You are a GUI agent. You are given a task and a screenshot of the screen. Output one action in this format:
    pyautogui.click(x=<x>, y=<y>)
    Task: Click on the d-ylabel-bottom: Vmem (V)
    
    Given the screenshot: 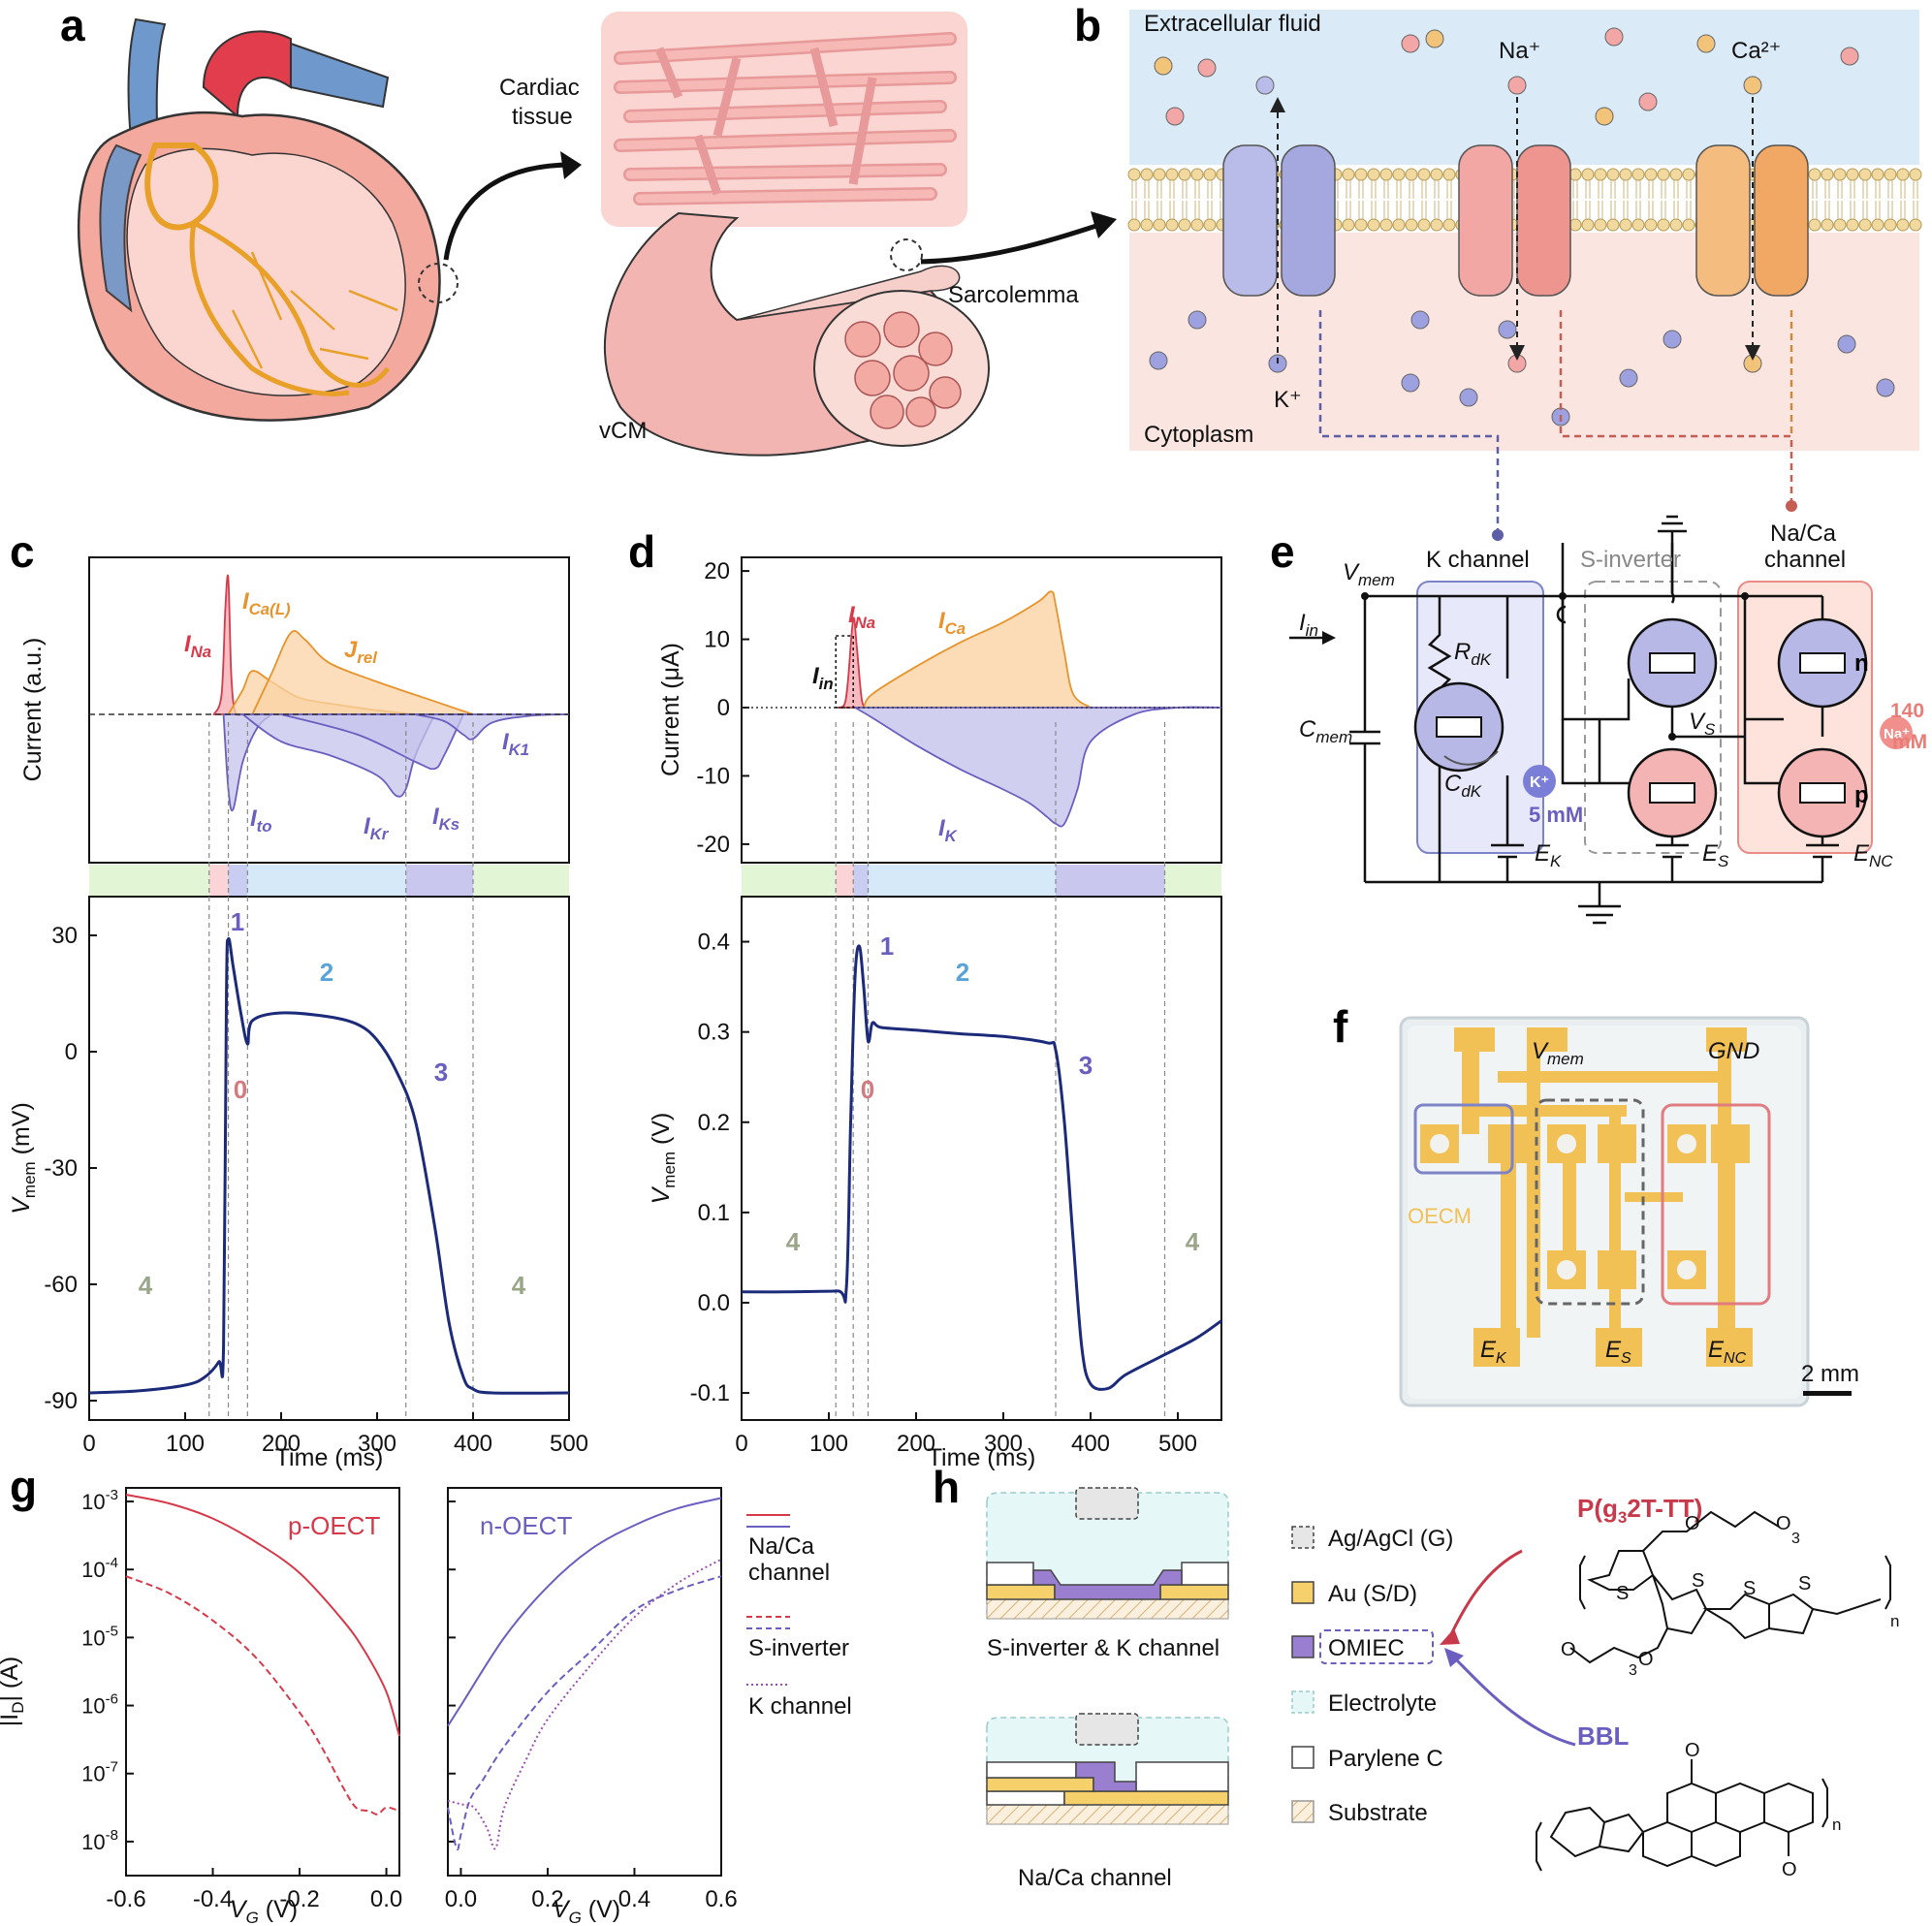 What is the action you would take?
    pyautogui.click(x=663, y=1159)
    